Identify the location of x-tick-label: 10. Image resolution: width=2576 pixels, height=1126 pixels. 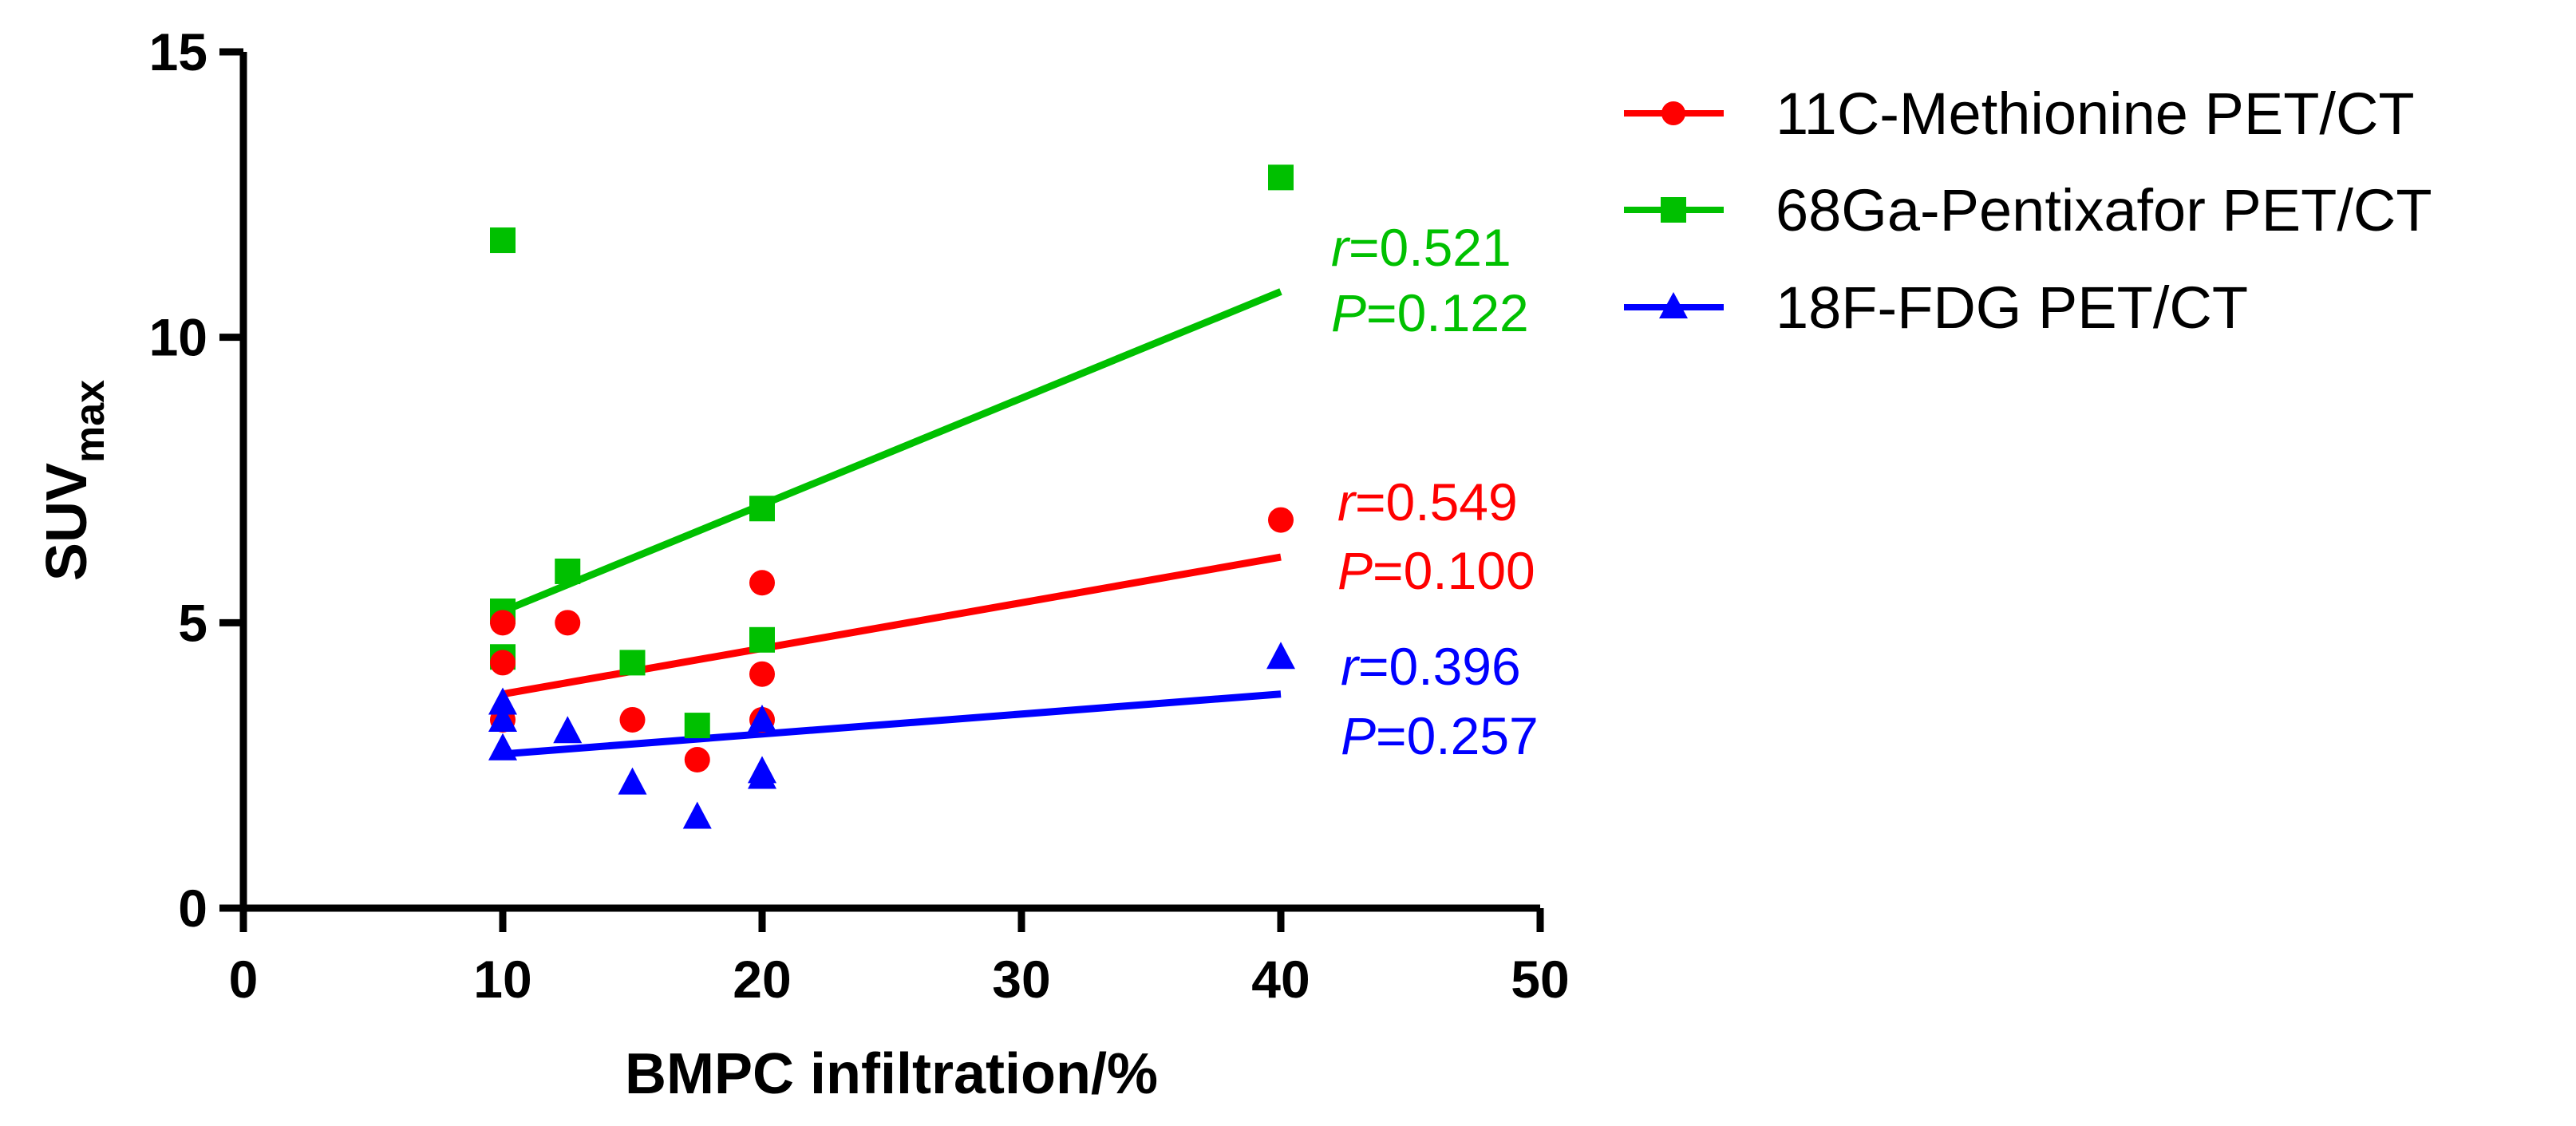
(502, 979).